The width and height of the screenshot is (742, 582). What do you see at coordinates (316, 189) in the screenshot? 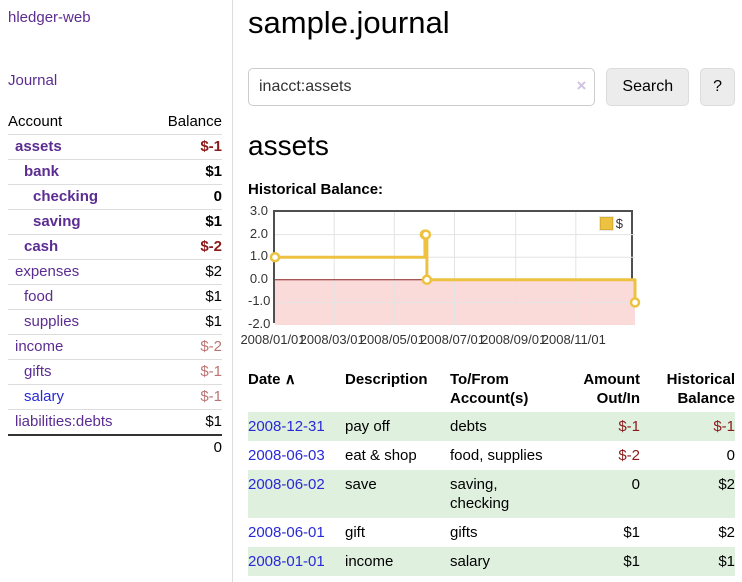
I see `chart-section-label: Historical Balance:` at bounding box center [316, 189].